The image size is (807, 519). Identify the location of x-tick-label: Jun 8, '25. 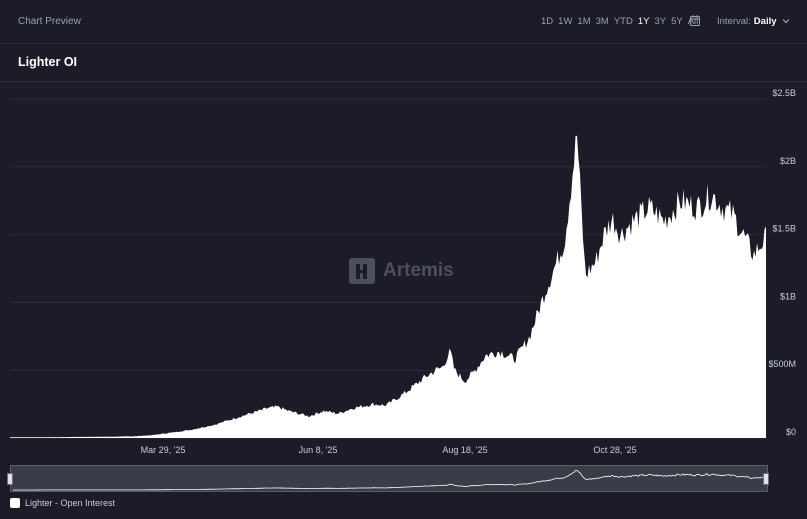
(318, 450).